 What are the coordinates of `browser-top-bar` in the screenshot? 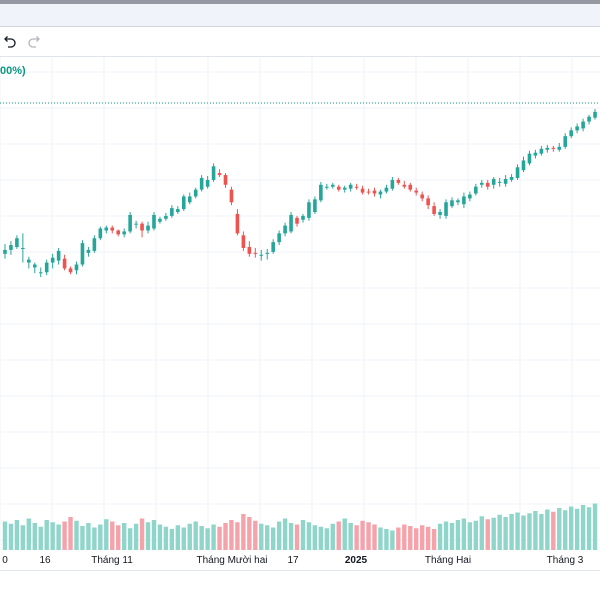 It's located at (300, 13).